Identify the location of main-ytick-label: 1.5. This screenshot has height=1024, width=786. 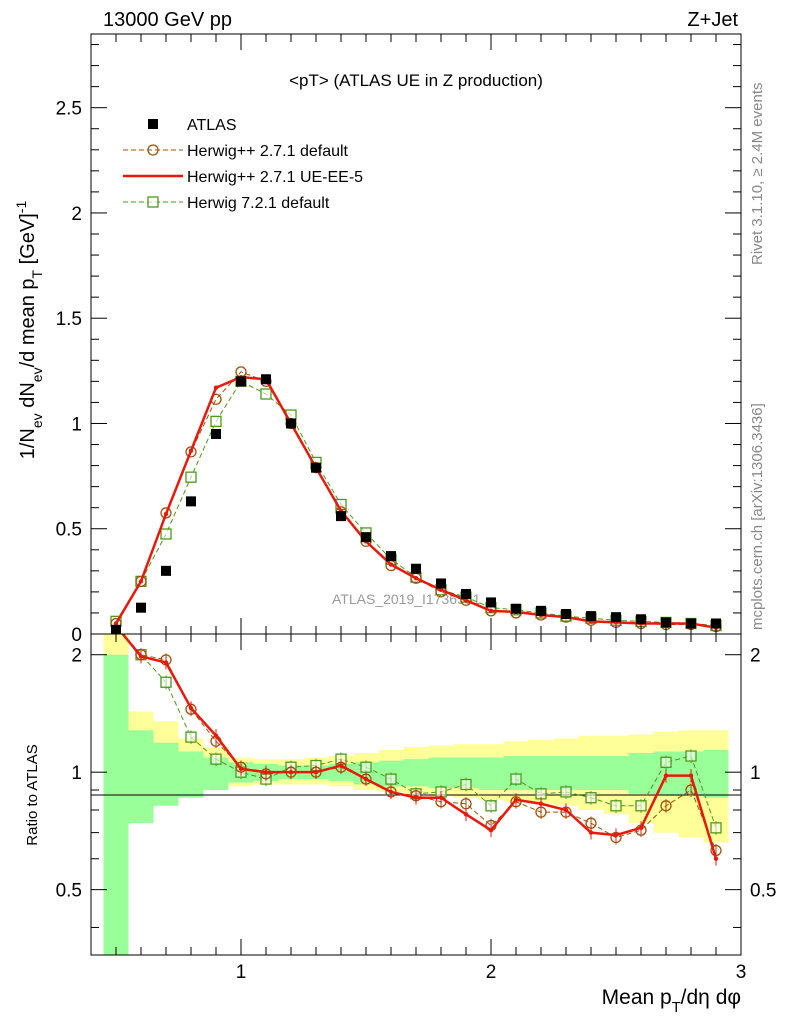
(69, 319).